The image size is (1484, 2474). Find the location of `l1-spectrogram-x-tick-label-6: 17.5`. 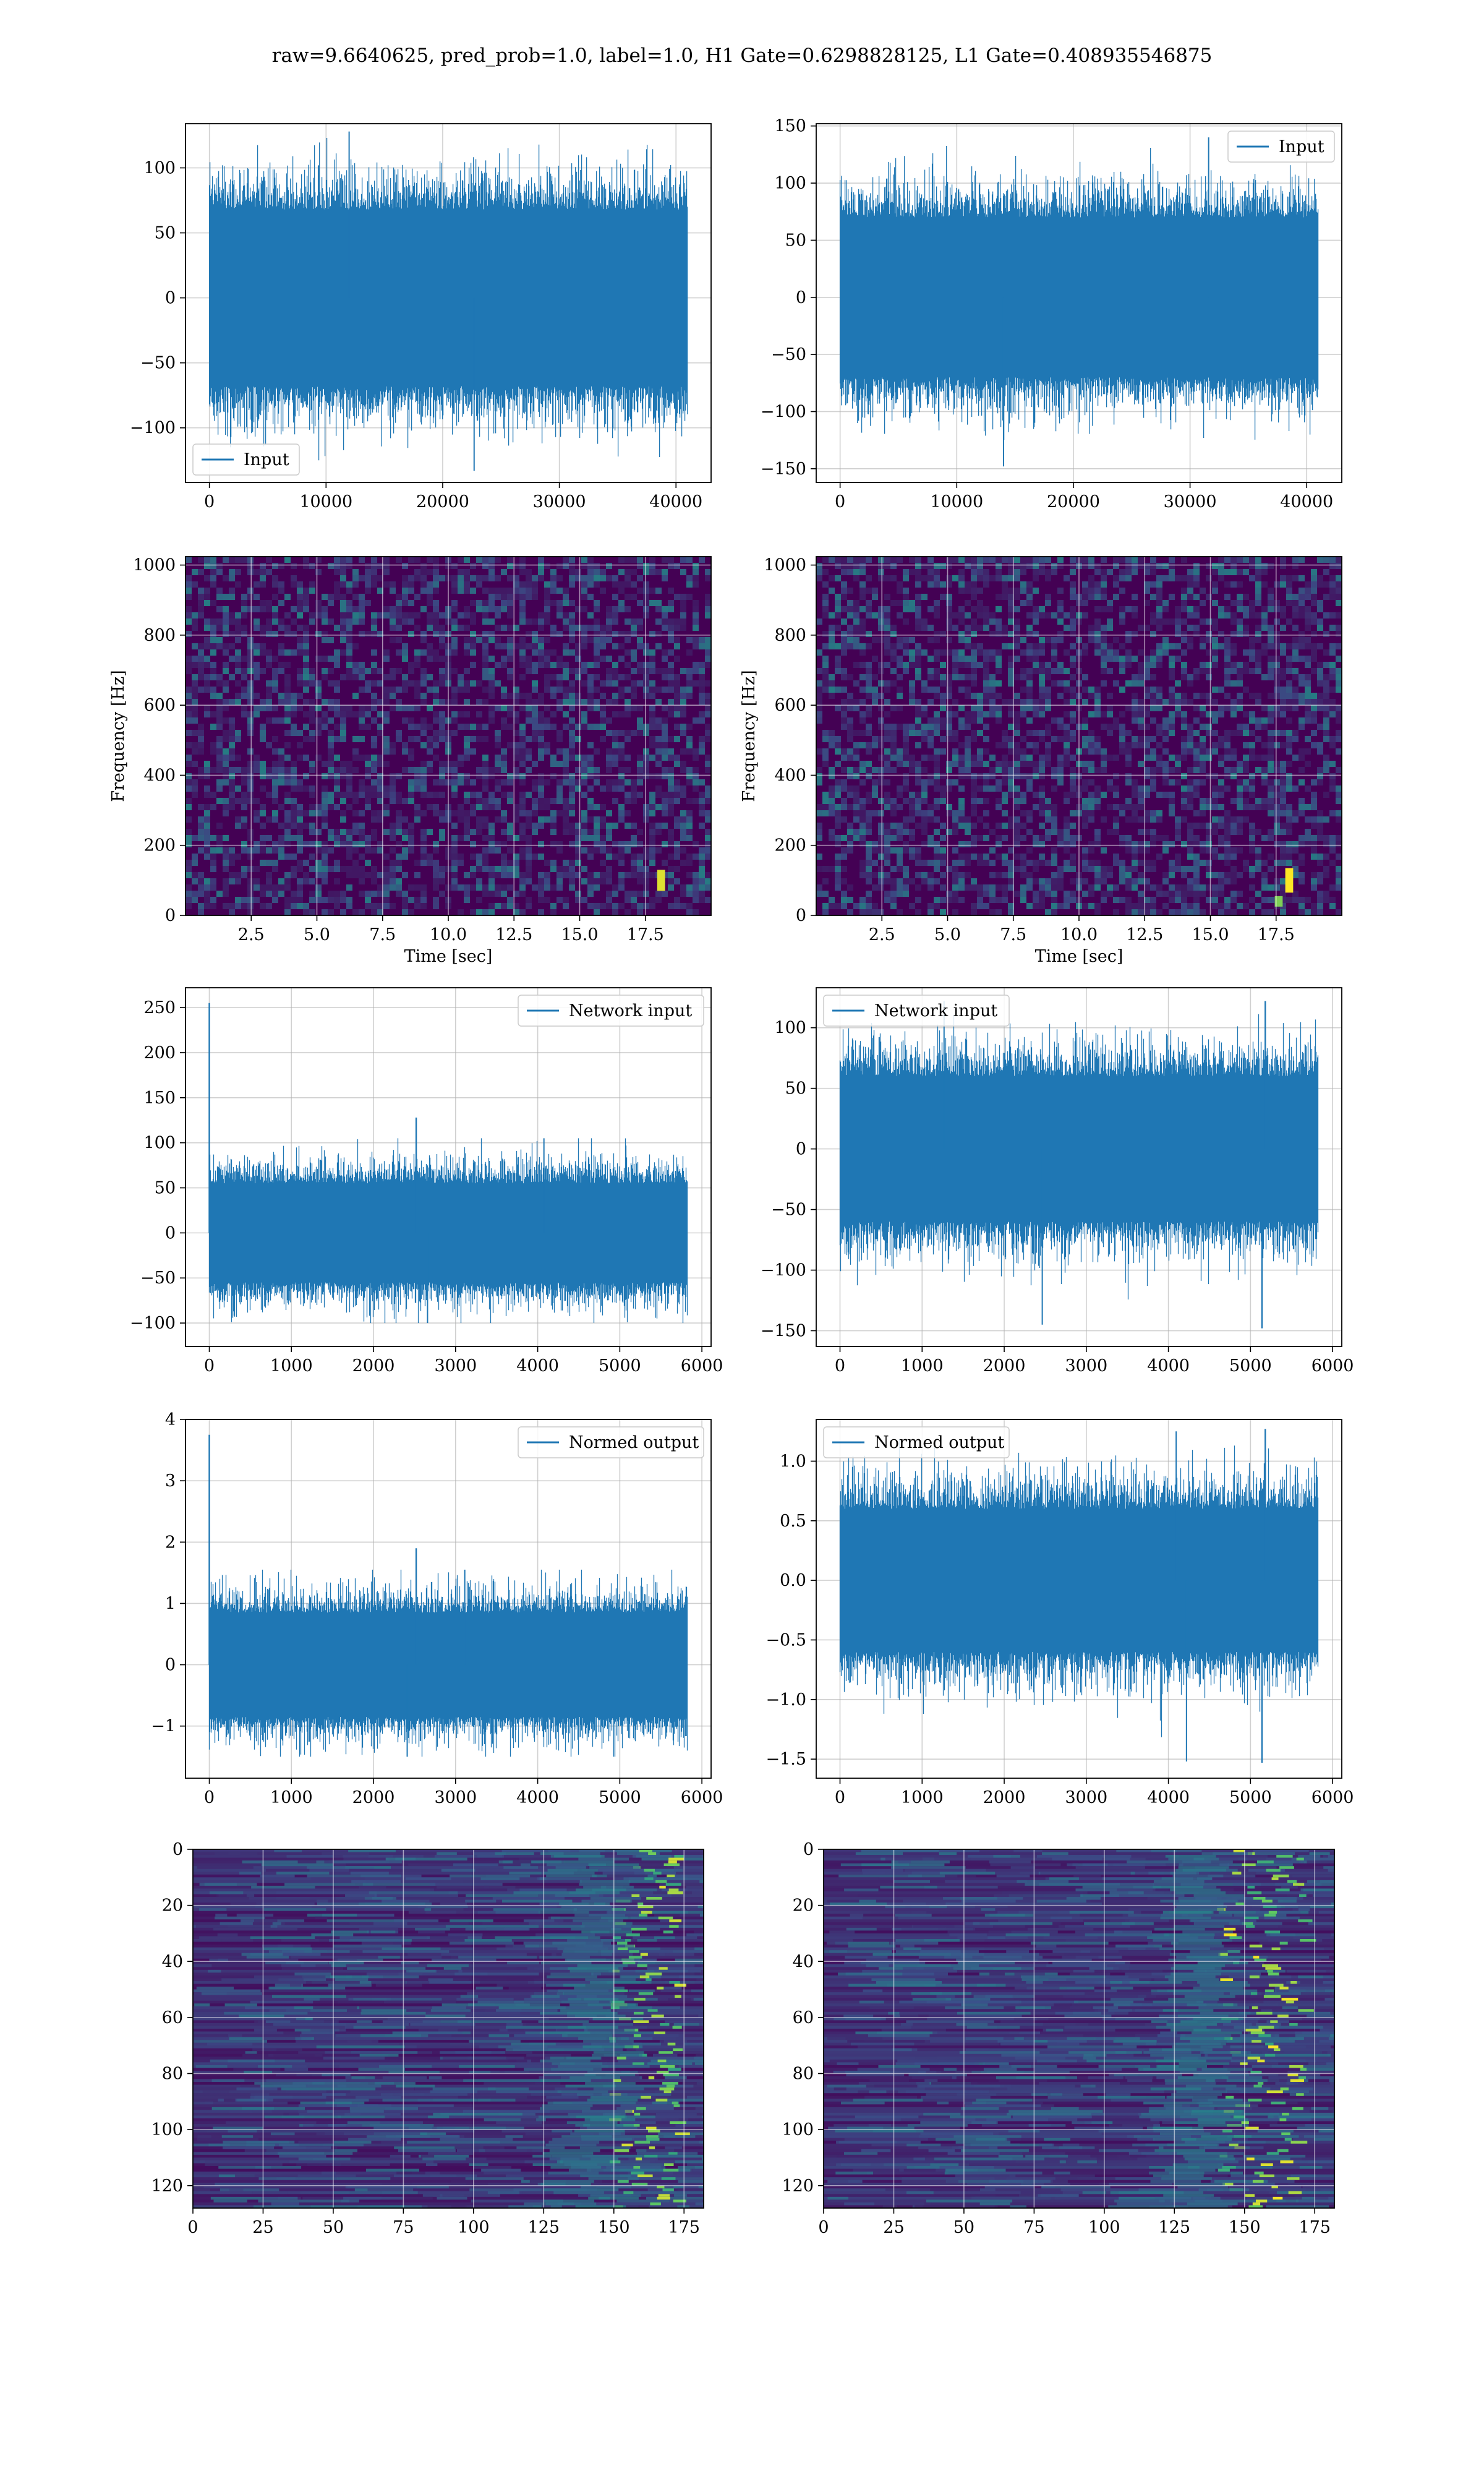

l1-spectrogram-x-tick-label-6: 17.5 is located at coordinates (1276, 934).